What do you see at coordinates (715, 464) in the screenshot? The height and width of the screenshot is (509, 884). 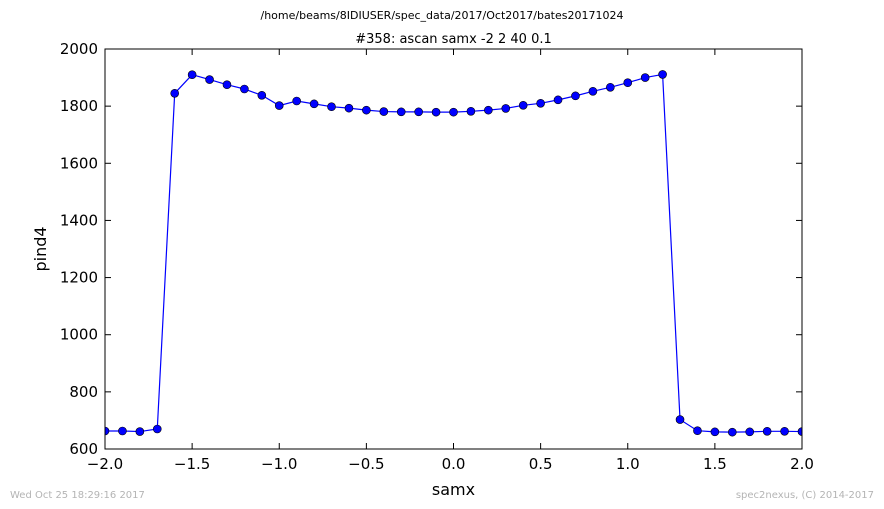 I see `x-tick-label: 1.5` at bounding box center [715, 464].